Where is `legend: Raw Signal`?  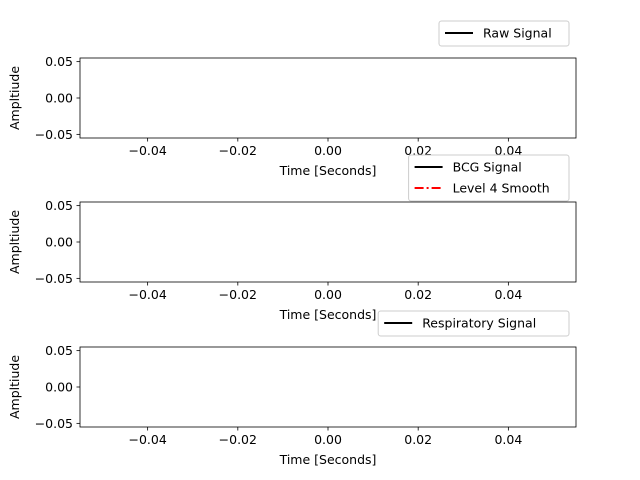
legend: Raw Signal is located at coordinates (504, 33).